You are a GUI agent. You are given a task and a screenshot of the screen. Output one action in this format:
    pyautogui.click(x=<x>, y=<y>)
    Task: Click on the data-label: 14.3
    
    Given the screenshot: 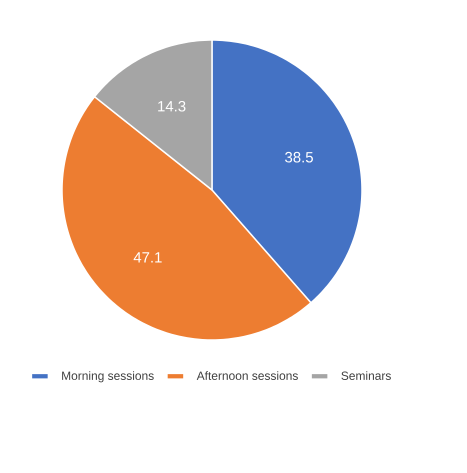 What is the action you would take?
    pyautogui.click(x=172, y=106)
    